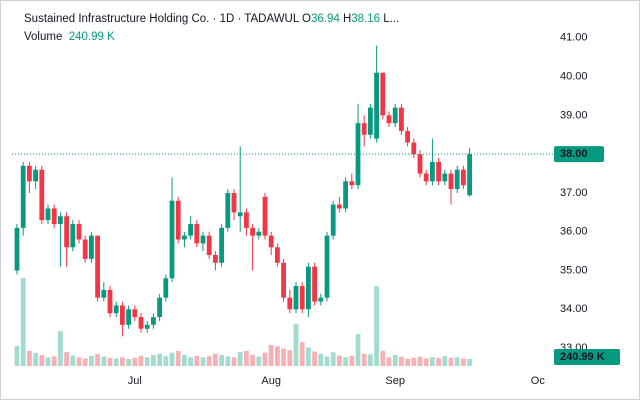 The height and width of the screenshot is (400, 640). What do you see at coordinates (574, 309) in the screenshot?
I see `y-tick-label: 34.00` at bounding box center [574, 309].